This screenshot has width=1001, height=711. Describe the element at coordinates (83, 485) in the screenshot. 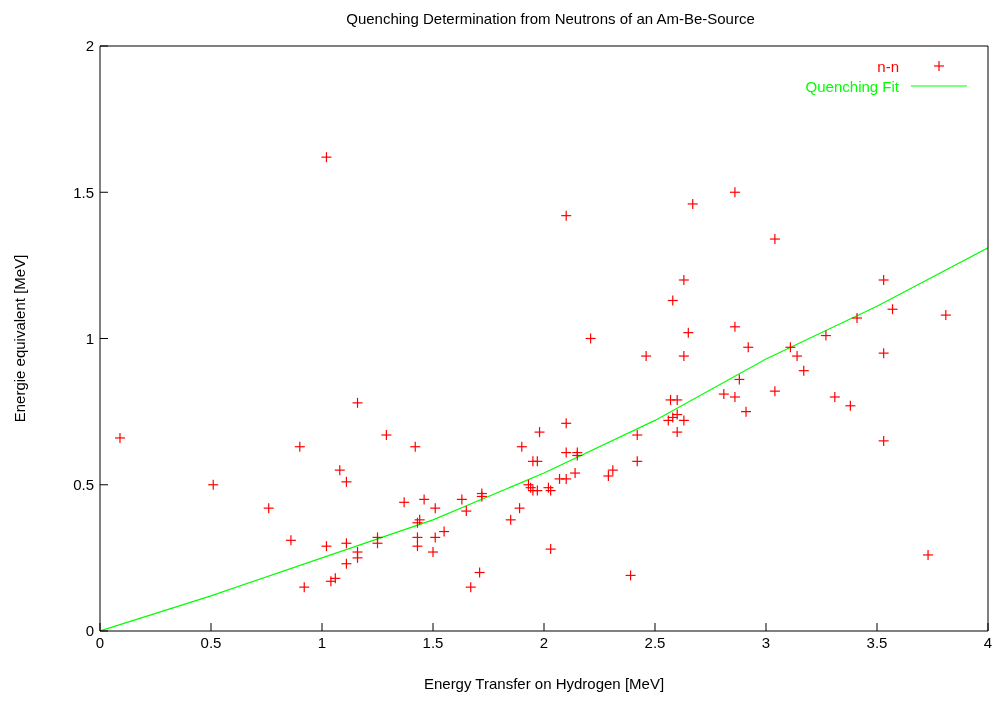

I see `y-tick-label: 0.5` at that location.